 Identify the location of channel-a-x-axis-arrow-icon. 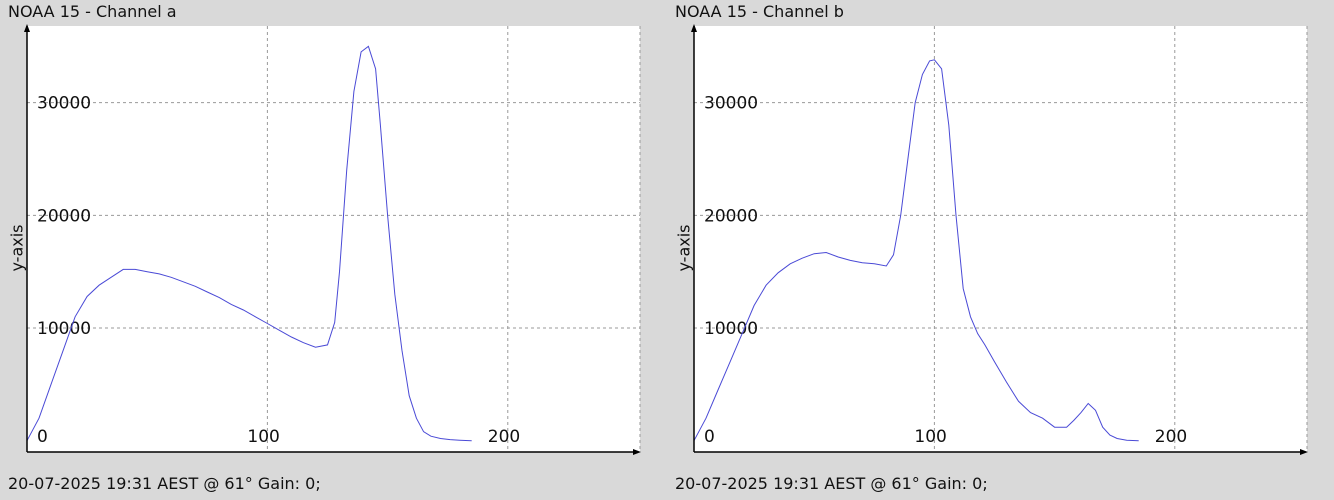
(637, 452).